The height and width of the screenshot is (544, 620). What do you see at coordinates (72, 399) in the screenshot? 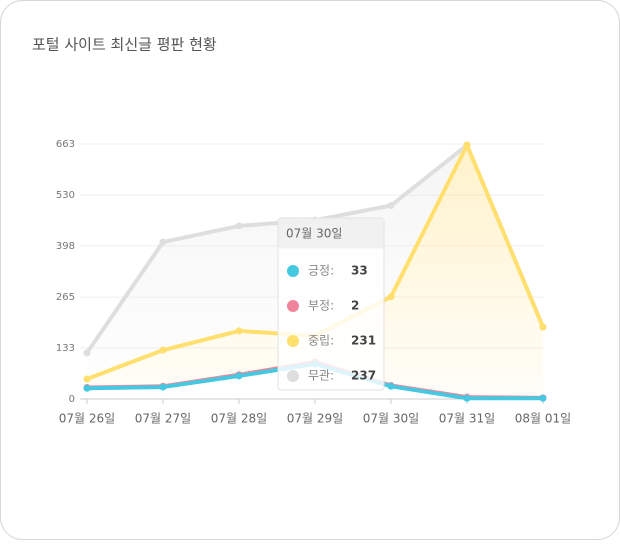
I see `y-tick-label: 0` at bounding box center [72, 399].